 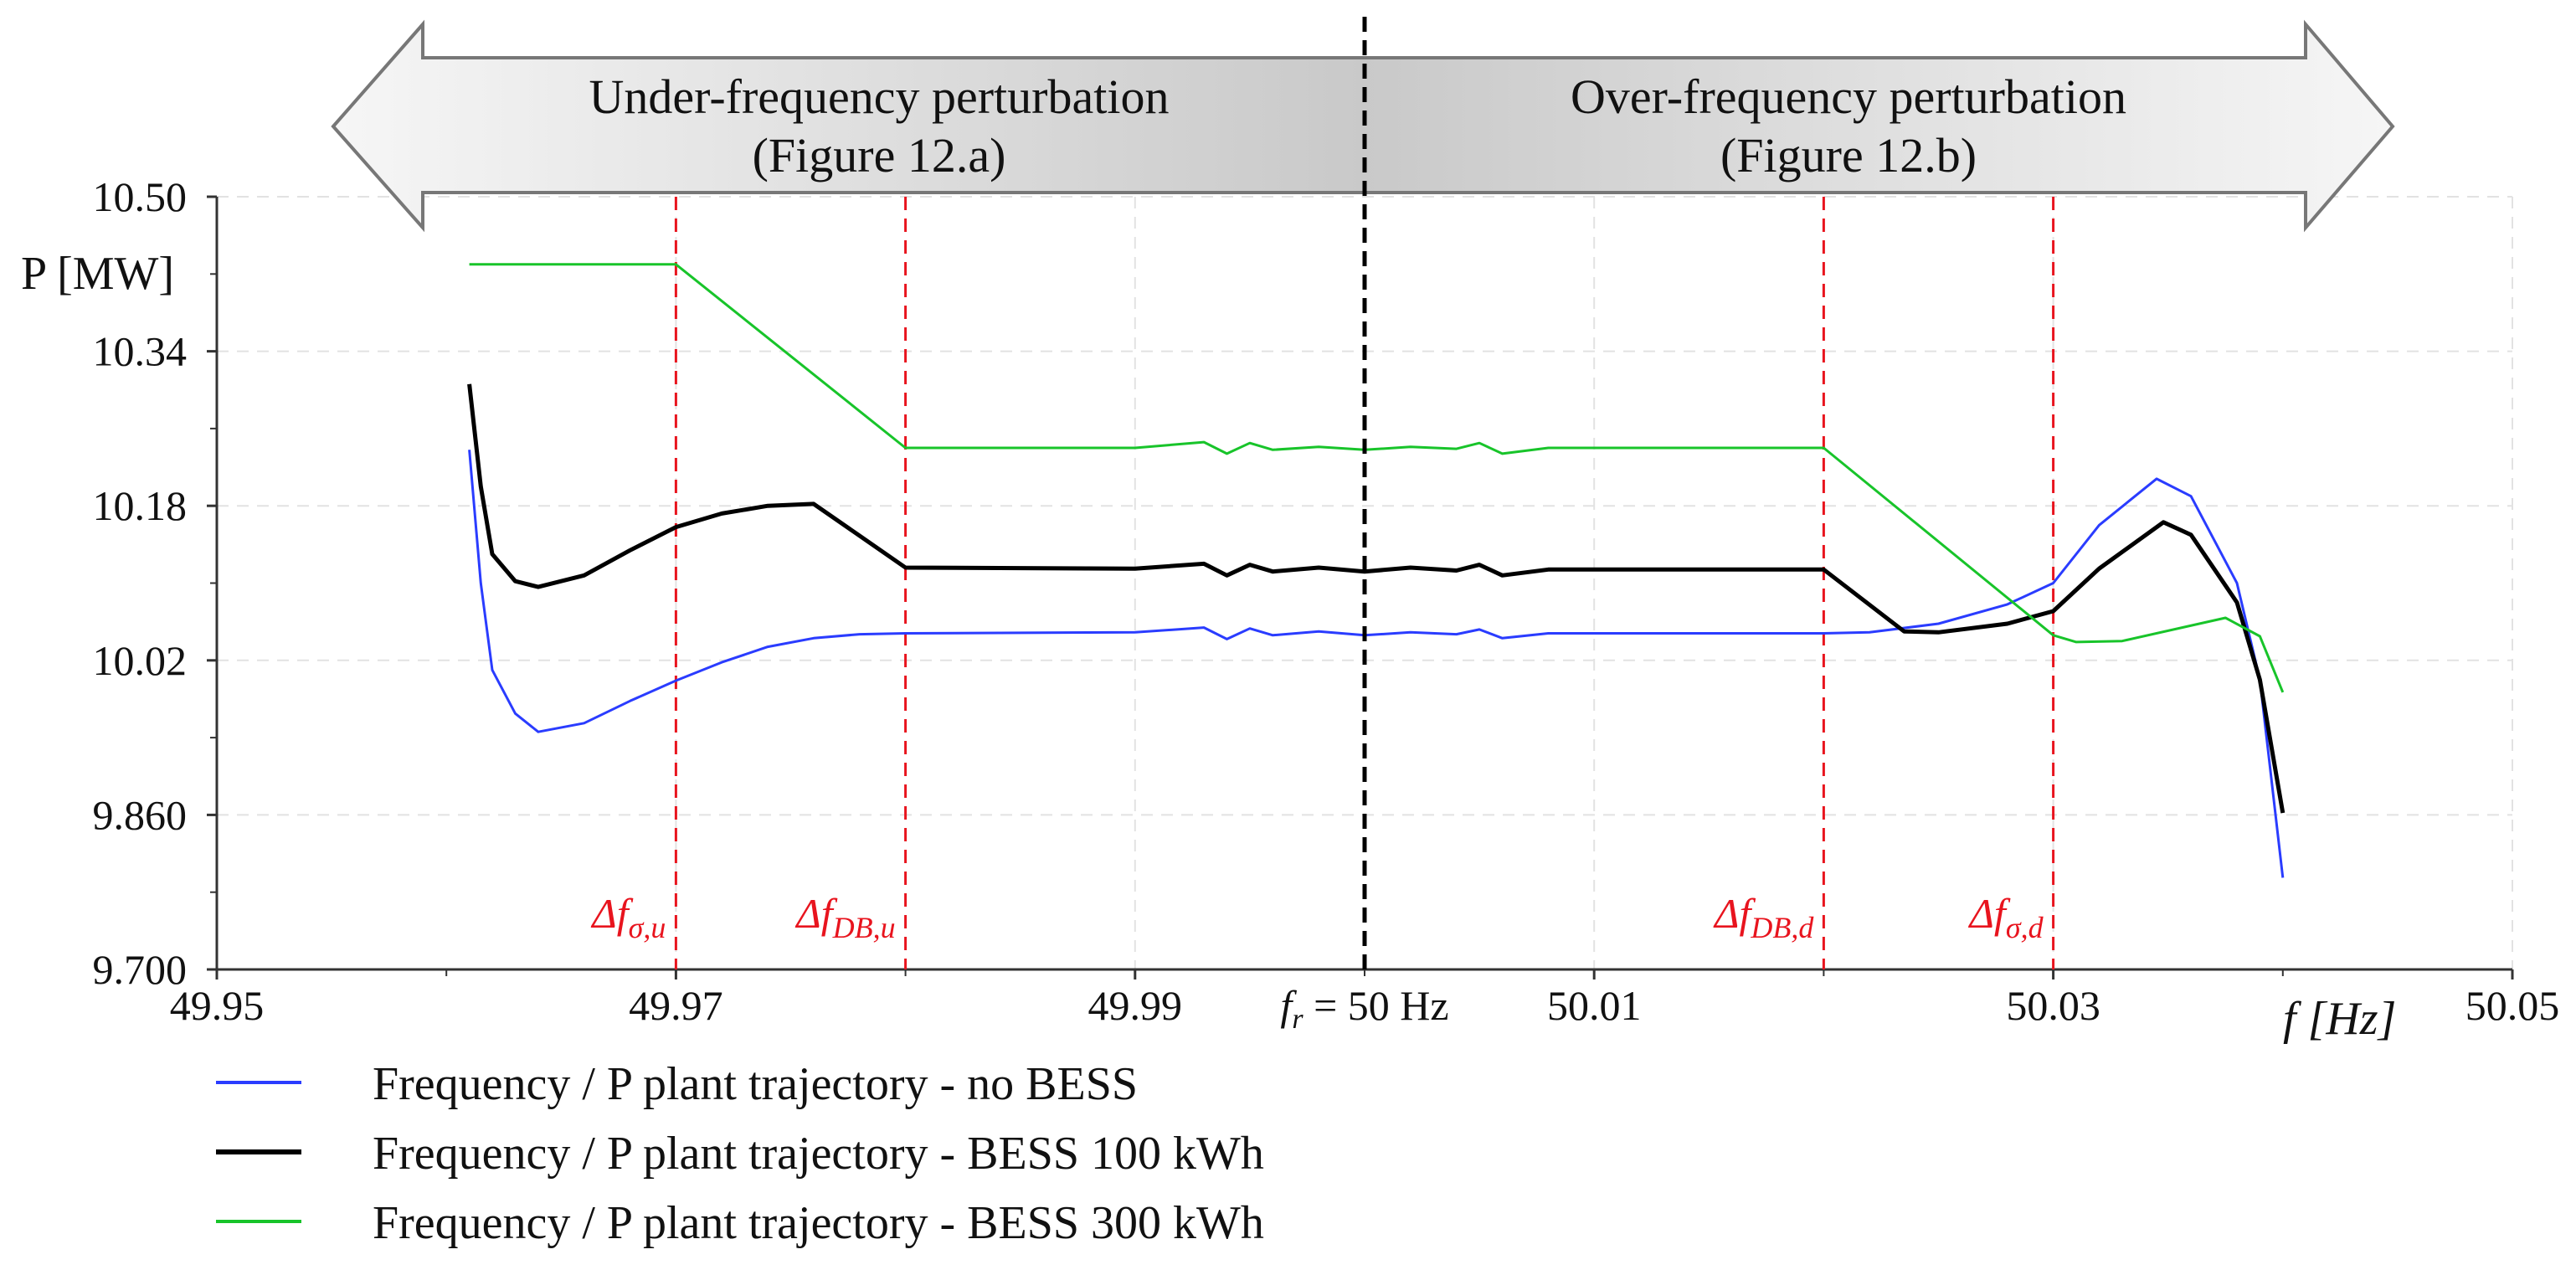 What do you see at coordinates (1594, 1005) in the screenshot?
I see `x-tick-label: 50.01` at bounding box center [1594, 1005].